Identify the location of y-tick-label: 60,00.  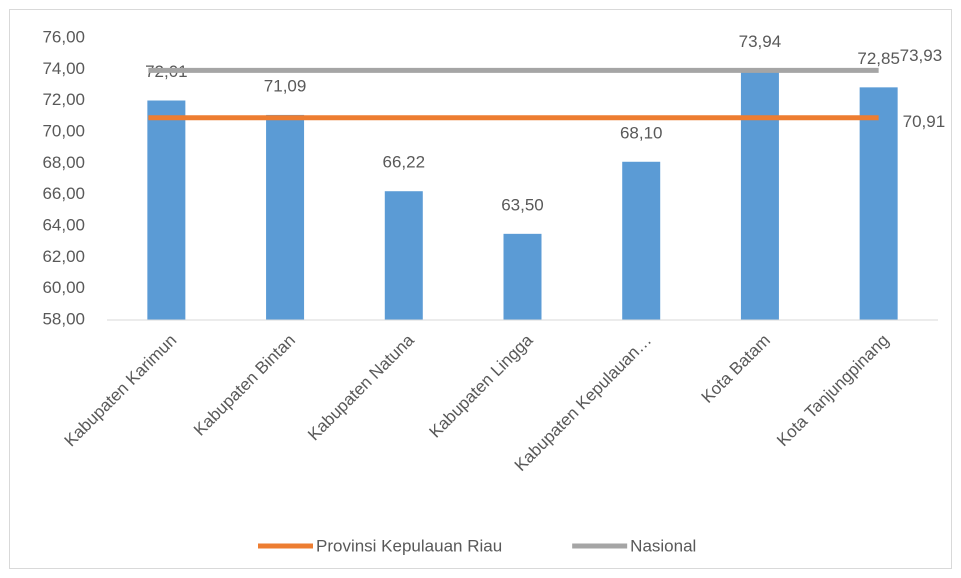
(63, 287).